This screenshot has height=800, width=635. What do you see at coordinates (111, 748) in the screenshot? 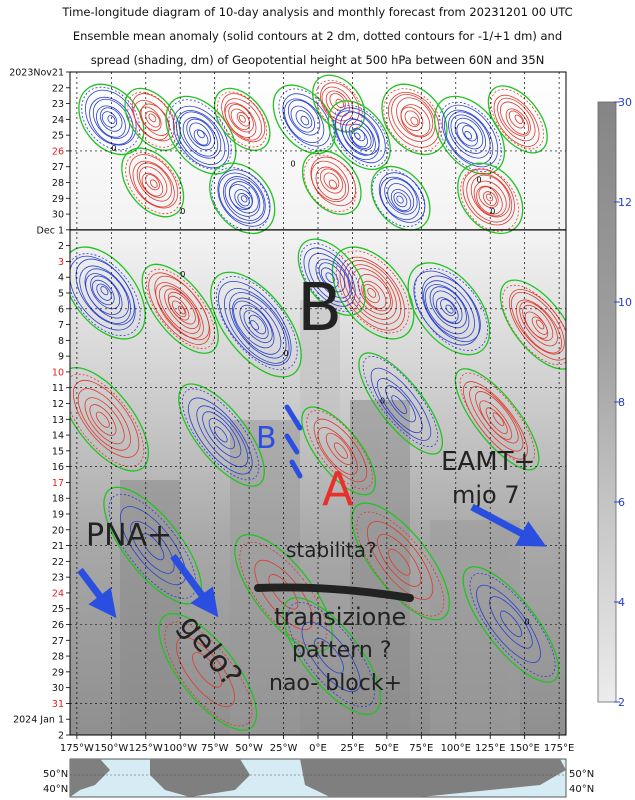
I see `x-tick-label: 150°W` at bounding box center [111, 748].